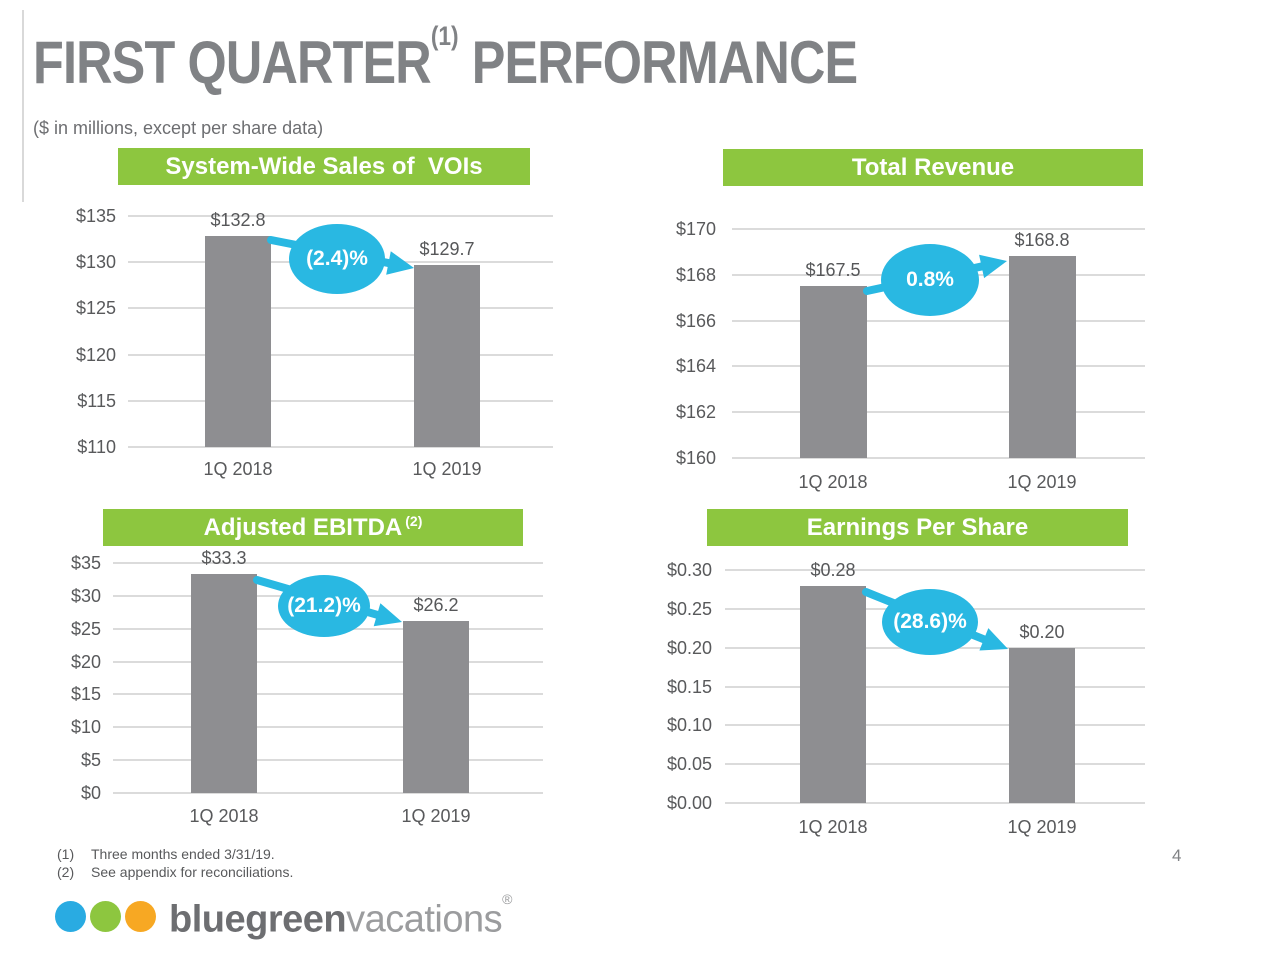  I want to click on bar-value-label: $129.7, so click(447, 248).